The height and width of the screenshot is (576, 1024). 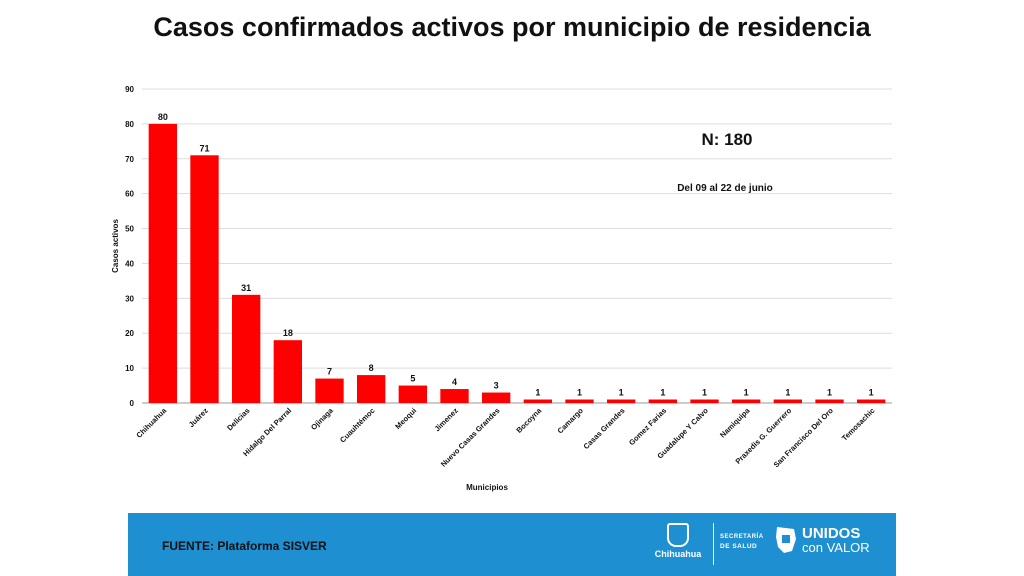 What do you see at coordinates (151, 422) in the screenshot?
I see `x-tick-label: Chihuahua` at bounding box center [151, 422].